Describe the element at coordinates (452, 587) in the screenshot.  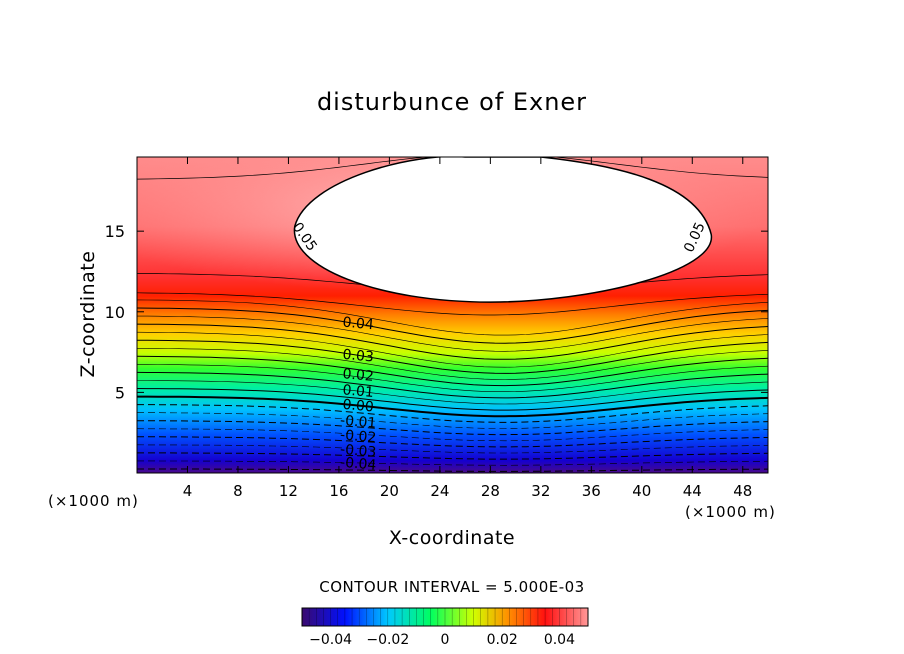
I see `contour-interval-label: CONTOUR INTERVAL = 5.000E-03` at that location.